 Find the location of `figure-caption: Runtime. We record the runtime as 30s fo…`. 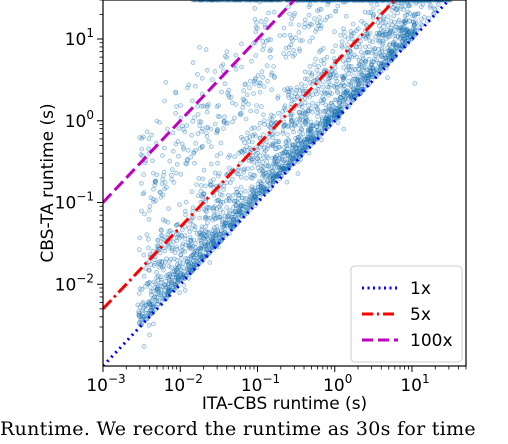

figure-caption: Runtime. We record the runtime as 30s fo… is located at coordinates (238, 429).